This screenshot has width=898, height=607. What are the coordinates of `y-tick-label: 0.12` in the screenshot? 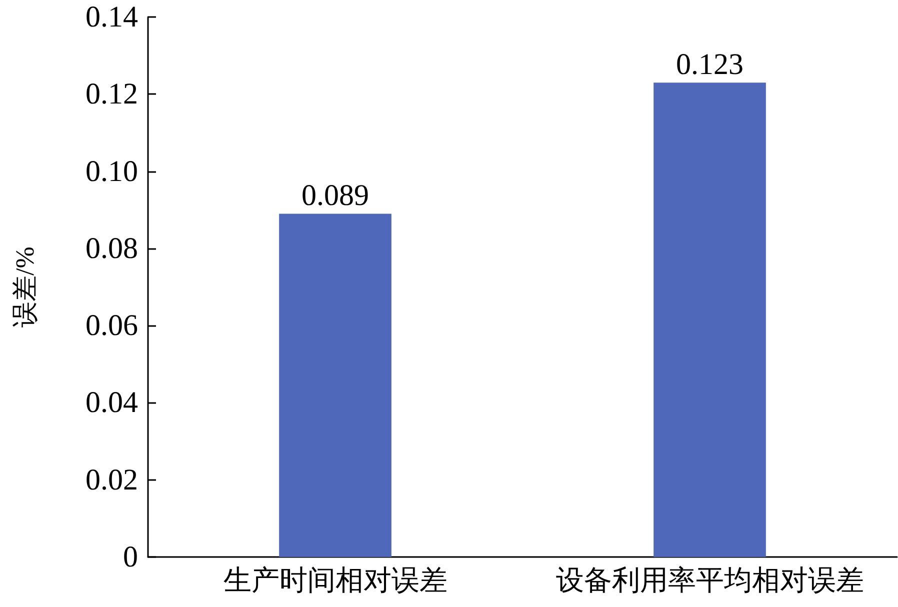 It's located at (112, 94).